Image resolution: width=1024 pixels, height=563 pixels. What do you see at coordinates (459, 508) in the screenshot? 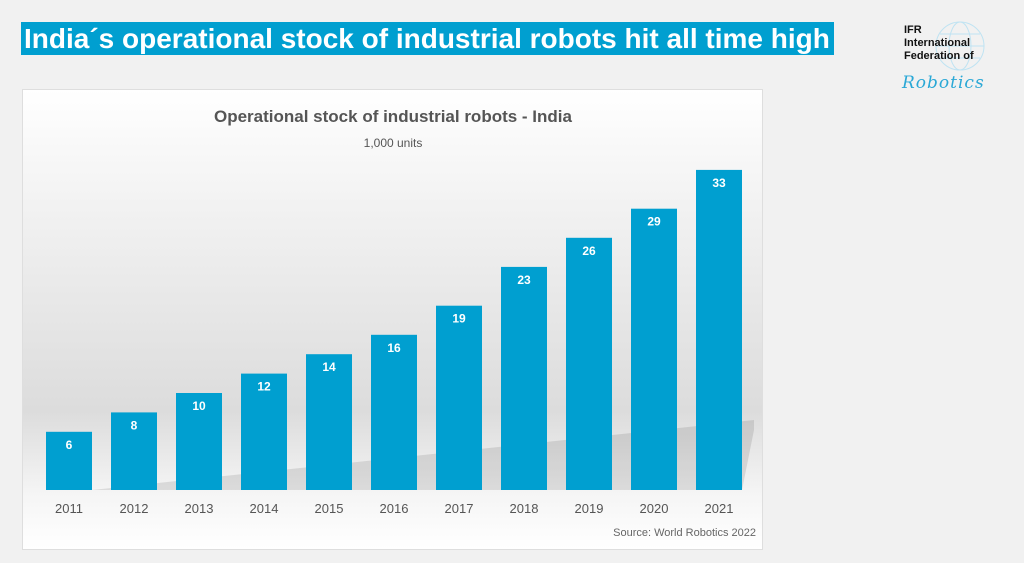
I see `x-tick-label: 2017` at bounding box center [459, 508].